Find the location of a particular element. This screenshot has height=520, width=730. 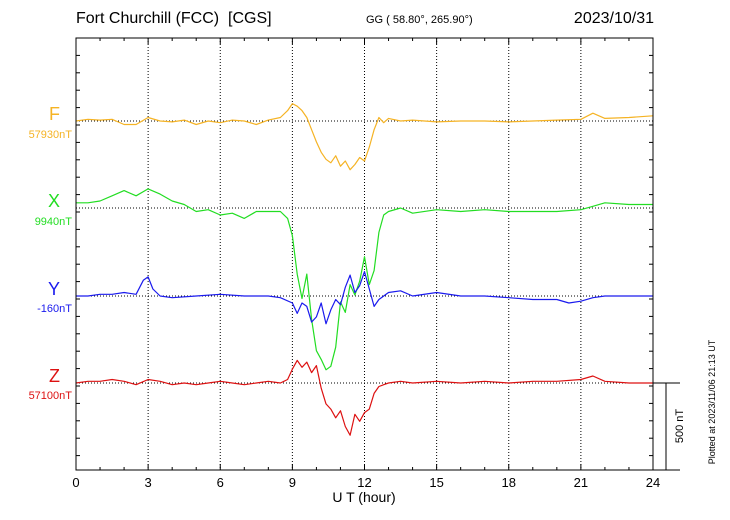

plot-date: 2023/10/31 is located at coordinates (613, 18).